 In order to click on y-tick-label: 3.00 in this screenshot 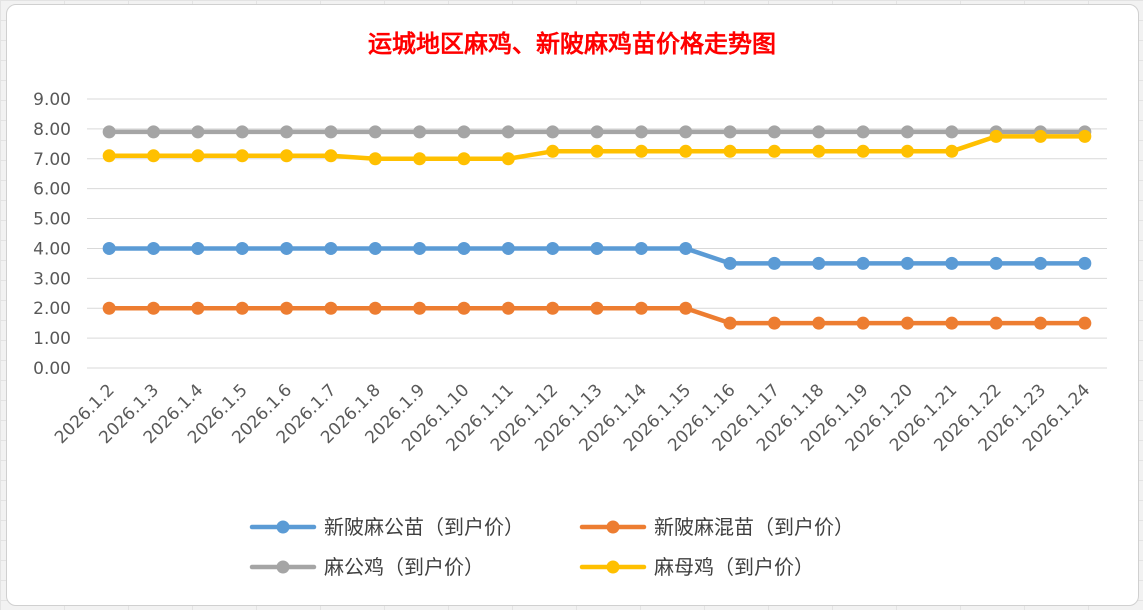, I will do `click(52, 279)`.